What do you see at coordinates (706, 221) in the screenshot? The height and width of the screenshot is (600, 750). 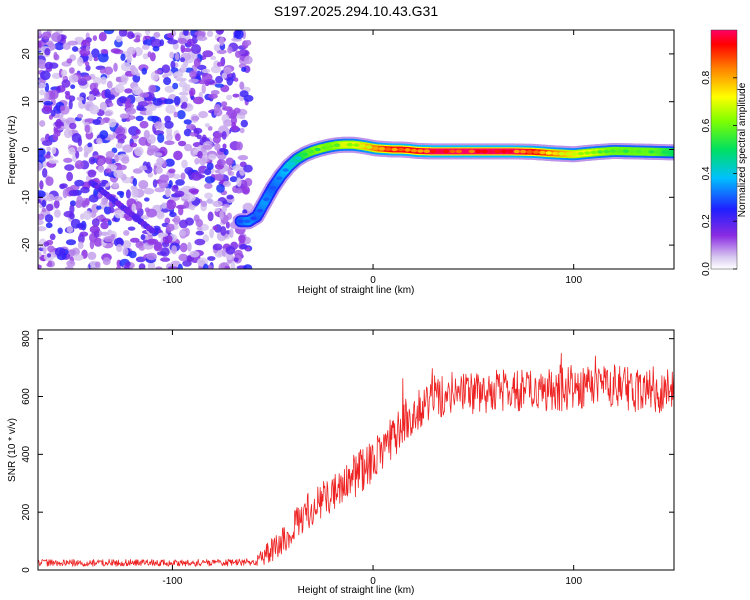 I see `colorbar-tick-label: 0.2` at bounding box center [706, 221].